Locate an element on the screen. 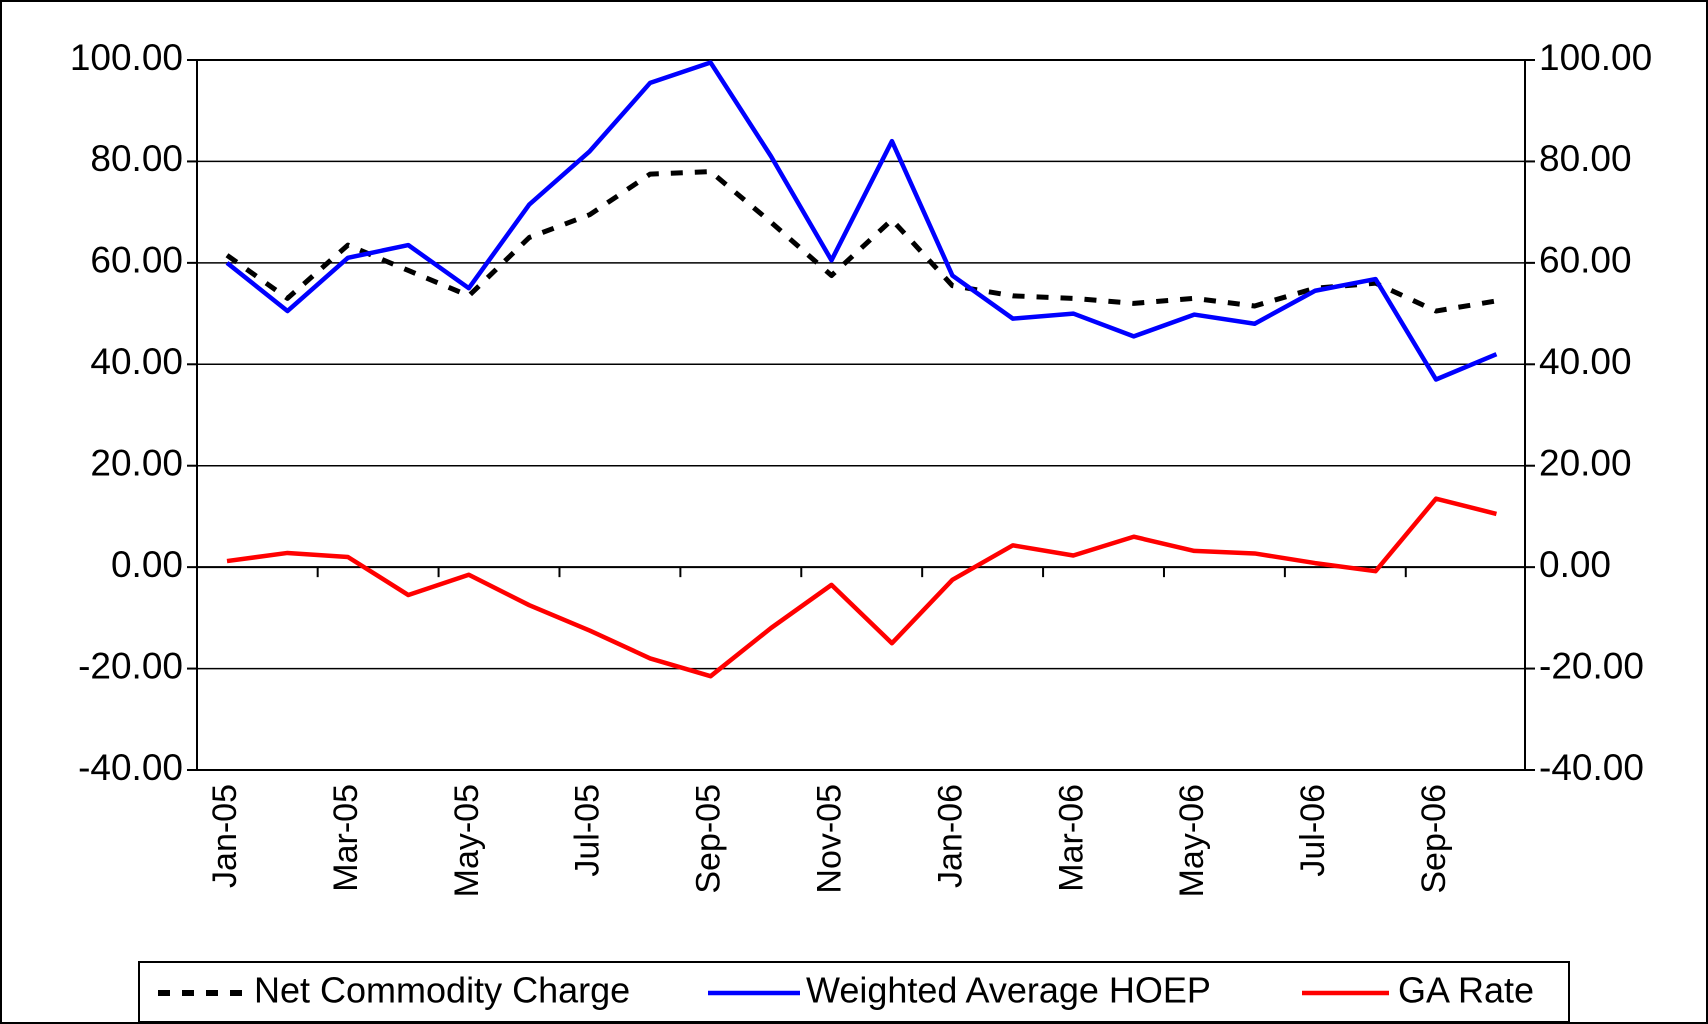 The image size is (1708, 1024). y-tick-label: 0.00 is located at coordinates (147, 564).